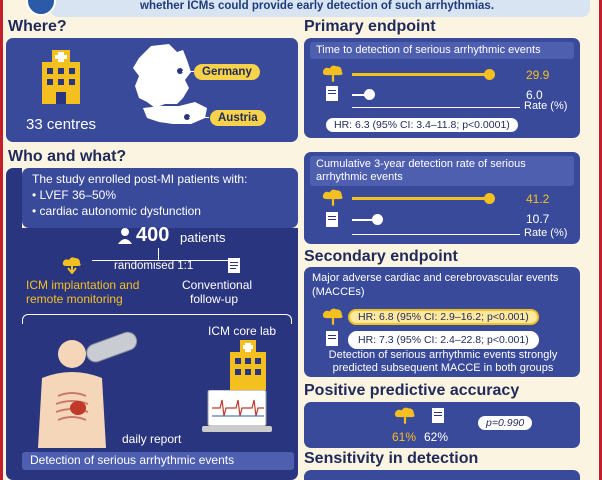  What do you see at coordinates (227, 72) in the screenshot?
I see `country-tag-germany: Germany` at bounding box center [227, 72].